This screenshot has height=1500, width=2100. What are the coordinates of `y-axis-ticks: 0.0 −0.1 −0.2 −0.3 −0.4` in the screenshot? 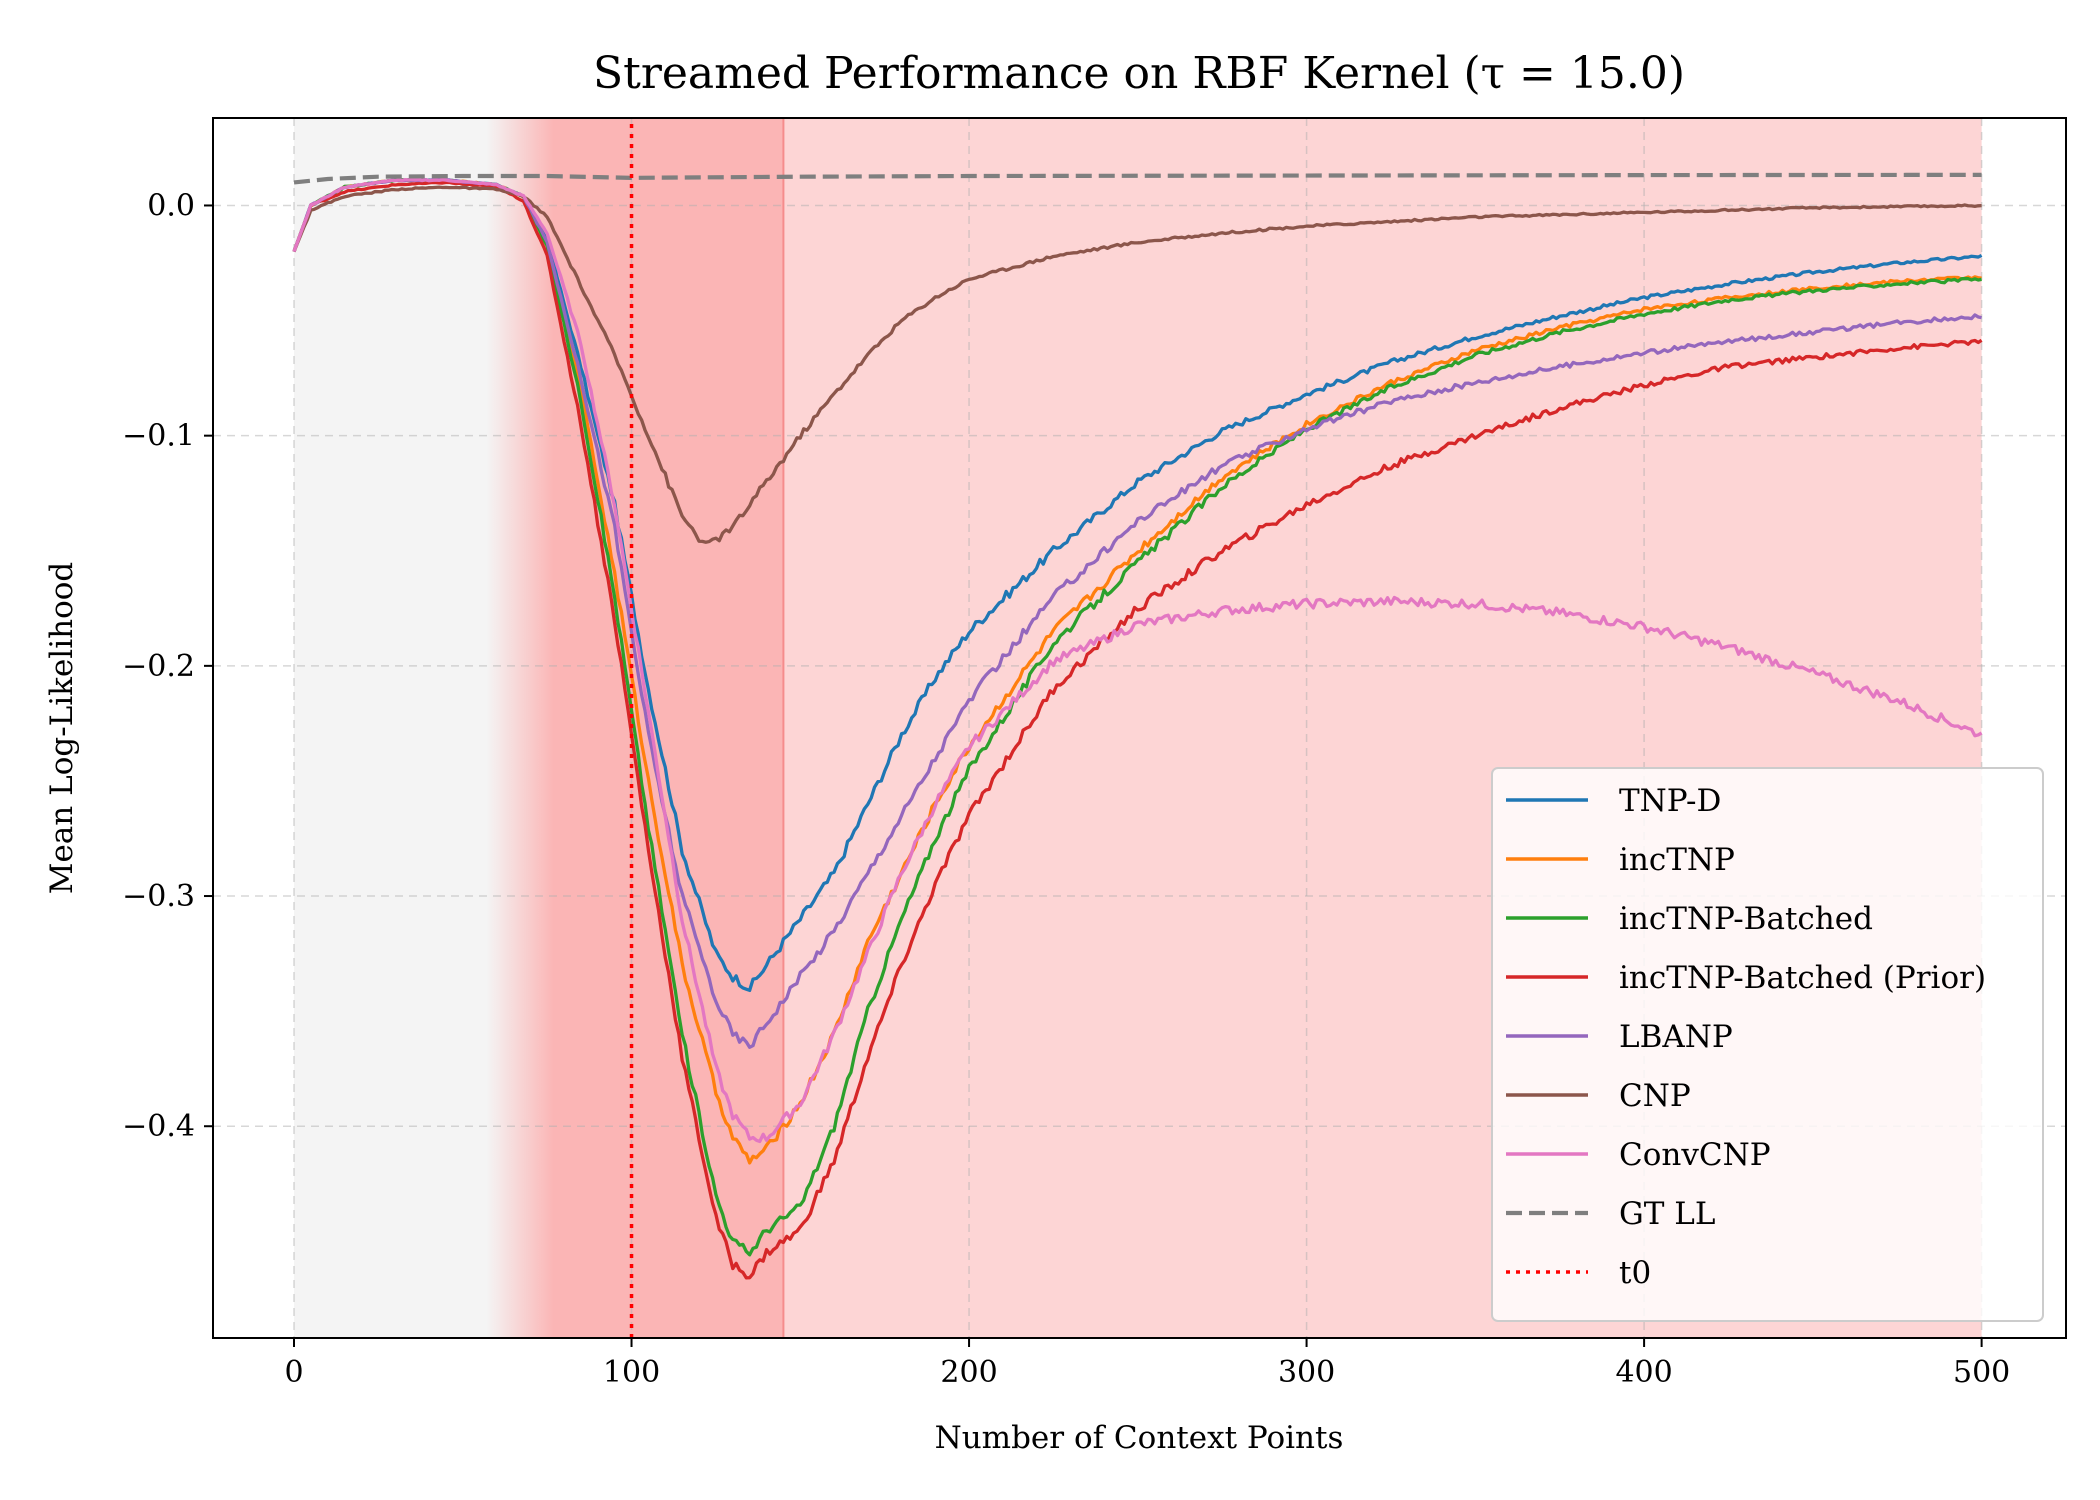 It's located at (167, 666).